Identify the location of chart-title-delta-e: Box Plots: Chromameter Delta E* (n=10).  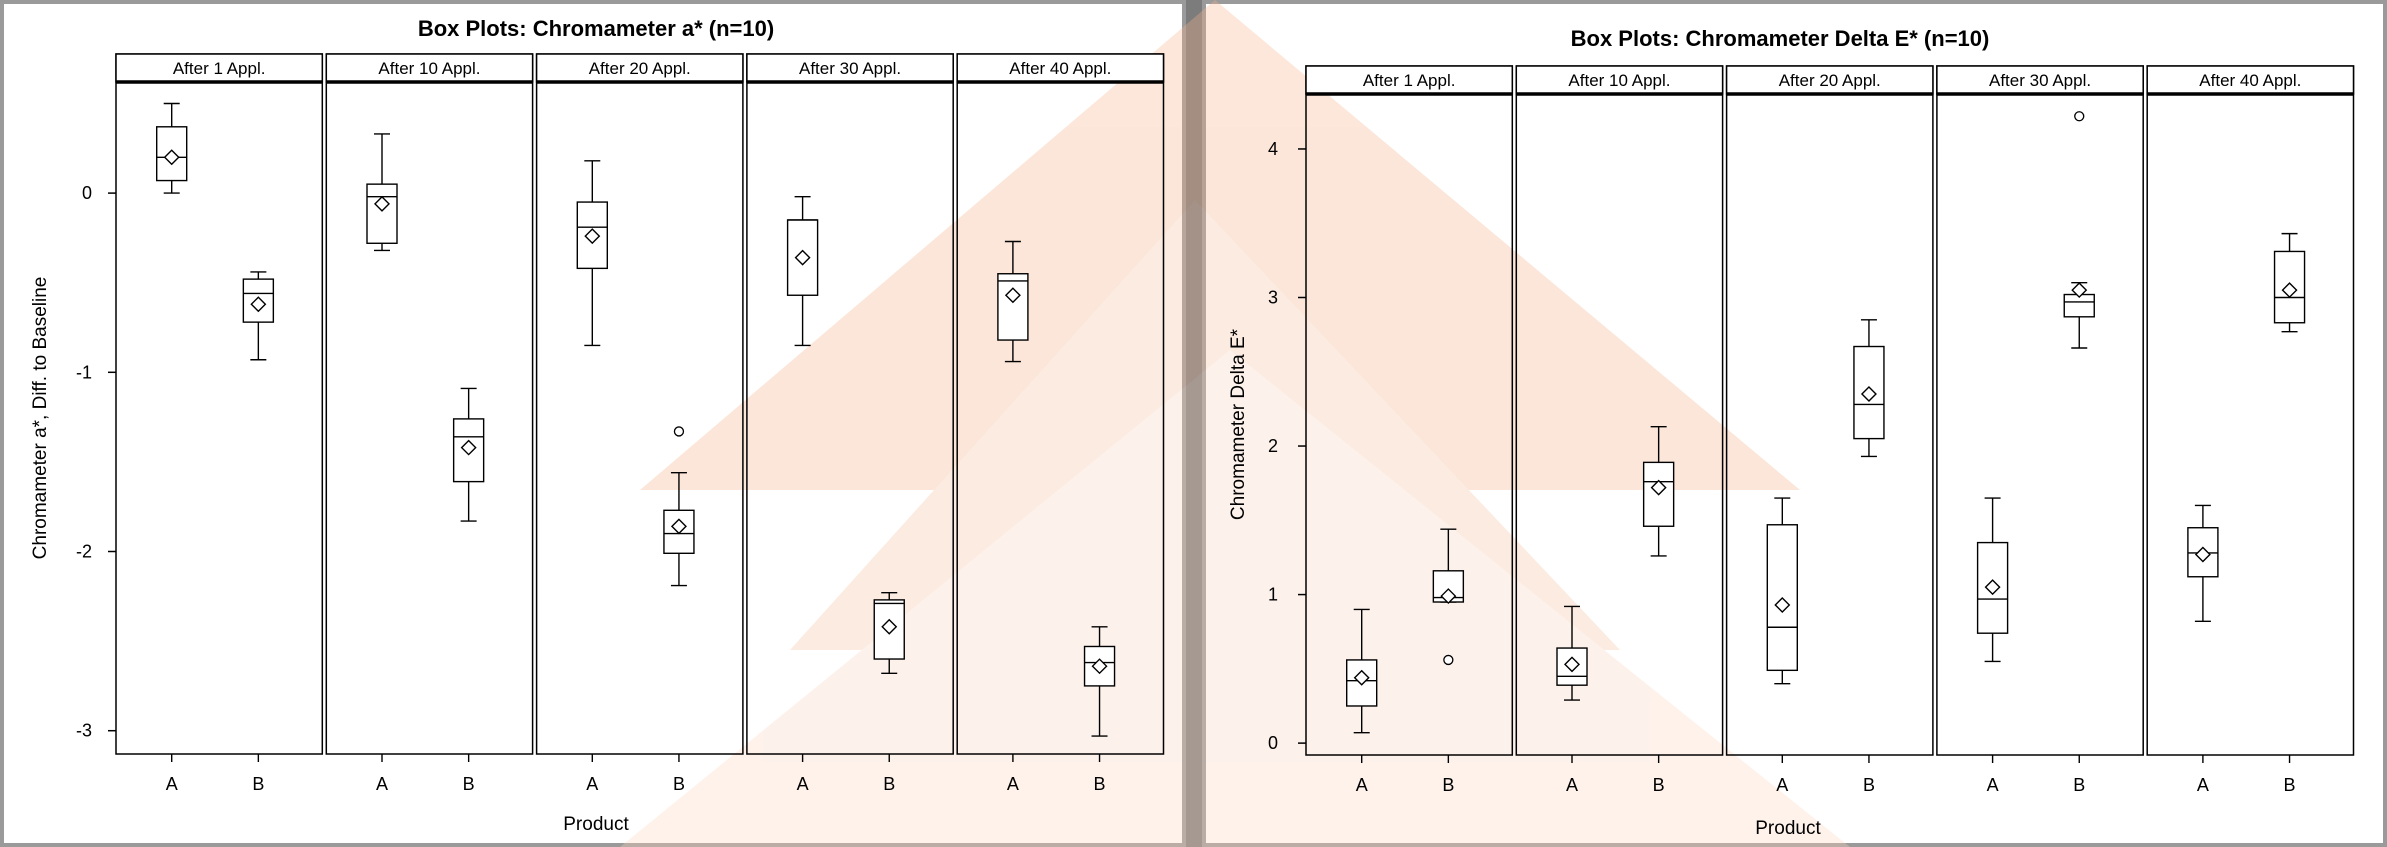
(1780, 38).